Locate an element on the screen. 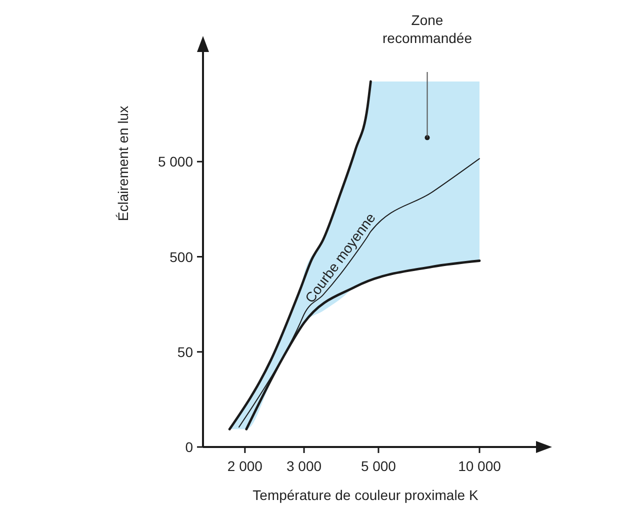  y-tick-label: 0 is located at coordinates (189, 447).